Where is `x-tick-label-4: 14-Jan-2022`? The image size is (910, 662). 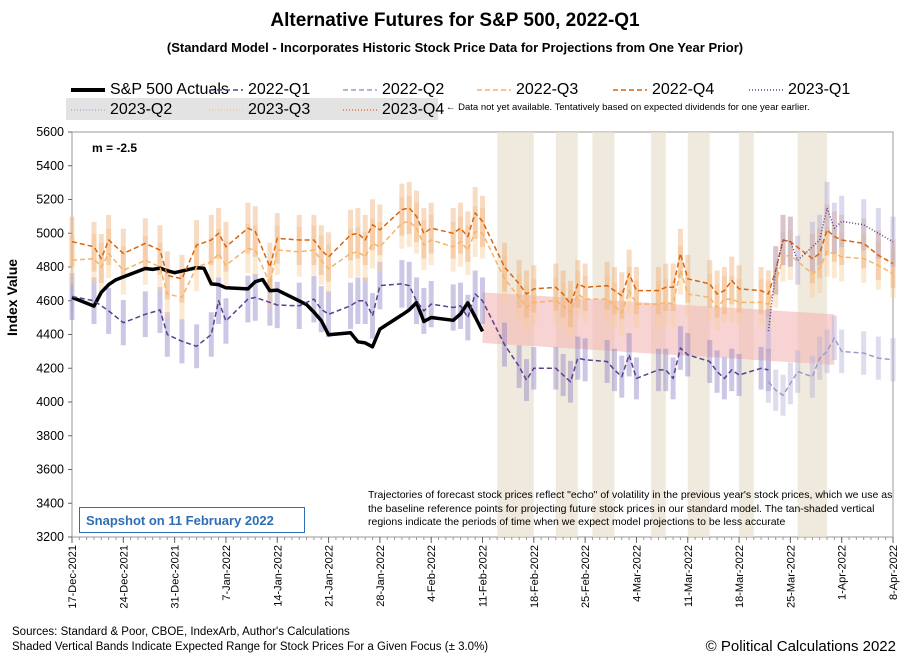 x-tick-label-4: 14-Jan-2022 is located at coordinates (278, 576).